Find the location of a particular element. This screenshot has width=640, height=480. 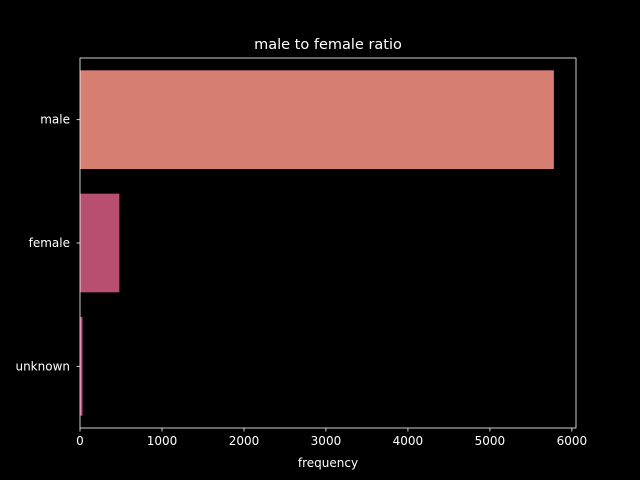

x-axis-ticks: 0 1000 2000 3000 4000 5000 6000 is located at coordinates (331, 438).